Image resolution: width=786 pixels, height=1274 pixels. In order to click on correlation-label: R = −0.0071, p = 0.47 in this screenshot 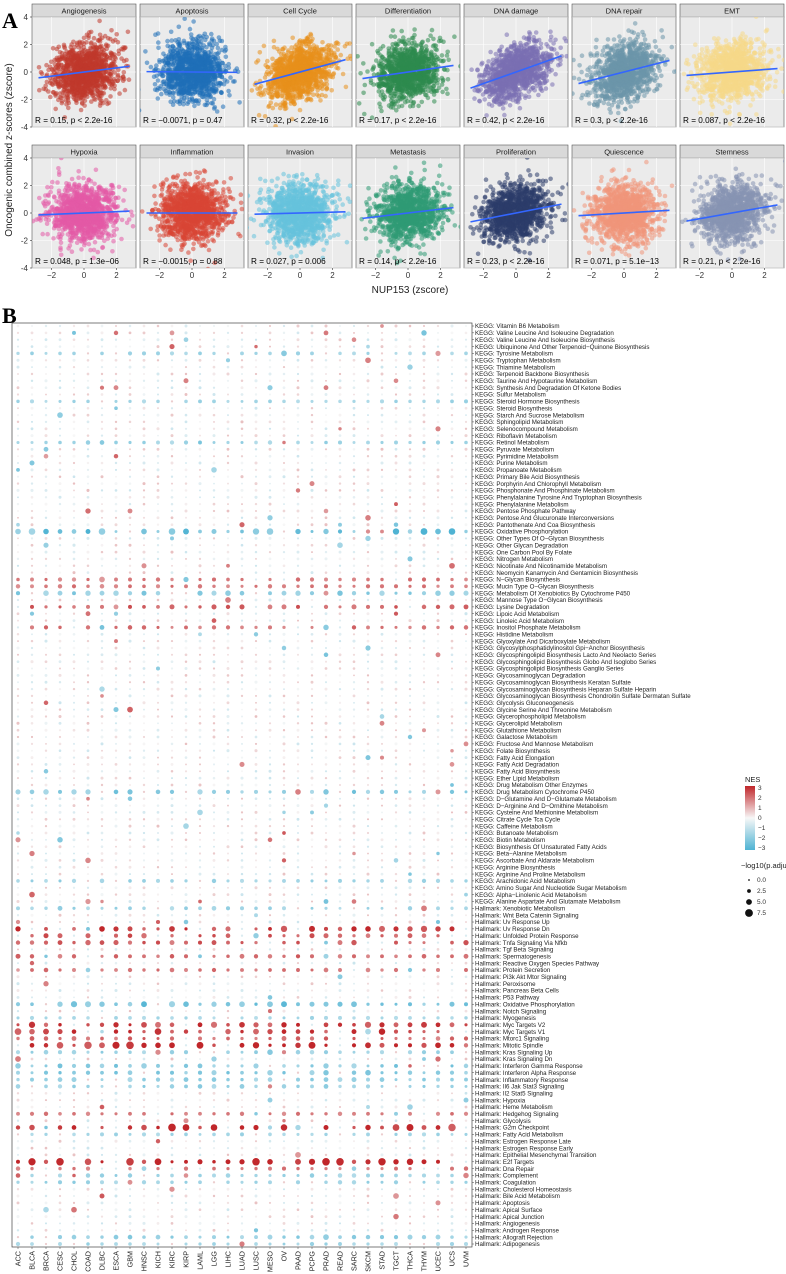, I will do `click(183, 120)`.